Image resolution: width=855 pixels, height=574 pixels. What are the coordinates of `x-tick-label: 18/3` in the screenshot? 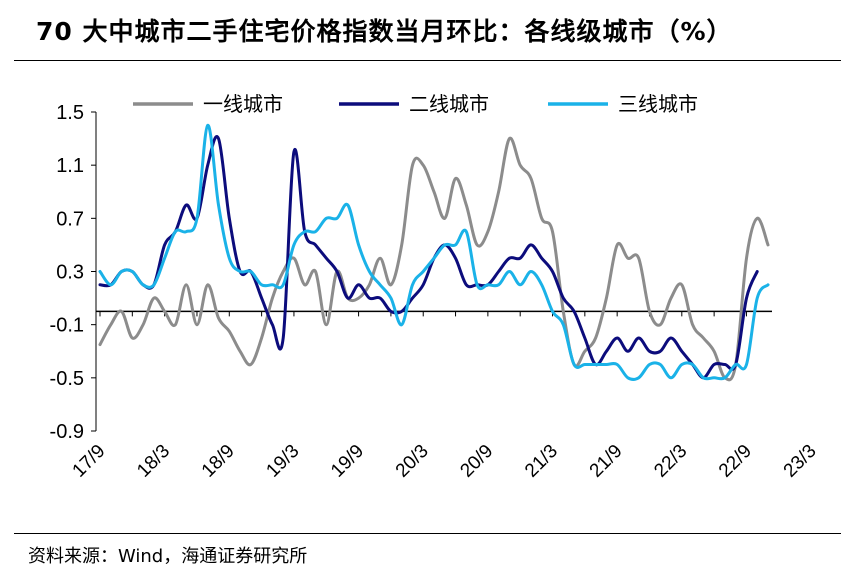 It's located at (153, 461).